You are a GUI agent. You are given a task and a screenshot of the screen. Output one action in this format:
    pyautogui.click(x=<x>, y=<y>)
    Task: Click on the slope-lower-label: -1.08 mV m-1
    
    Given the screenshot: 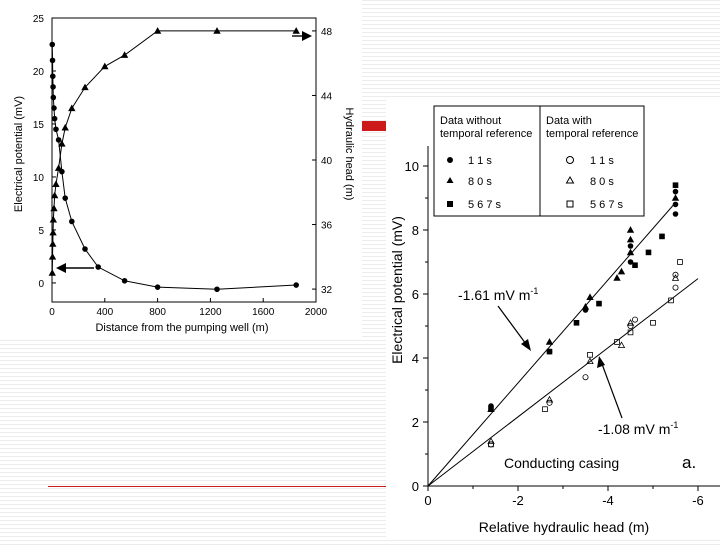 What is the action you would take?
    pyautogui.click(x=638, y=428)
    